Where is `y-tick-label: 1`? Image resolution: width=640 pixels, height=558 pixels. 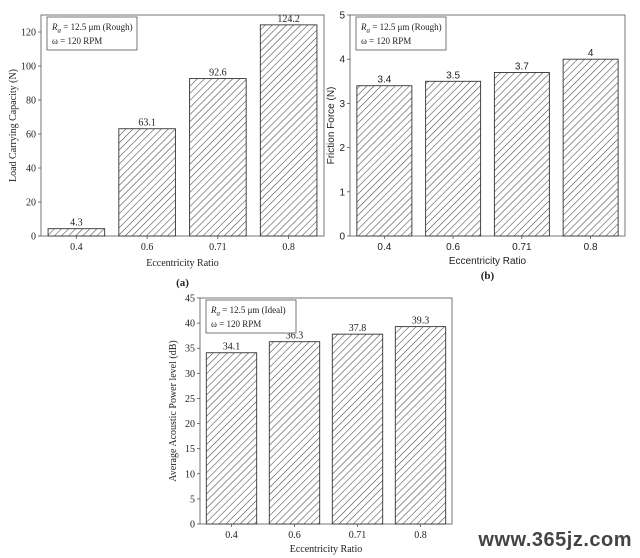
y-tick-label: 1 is located at coordinates (342, 192).